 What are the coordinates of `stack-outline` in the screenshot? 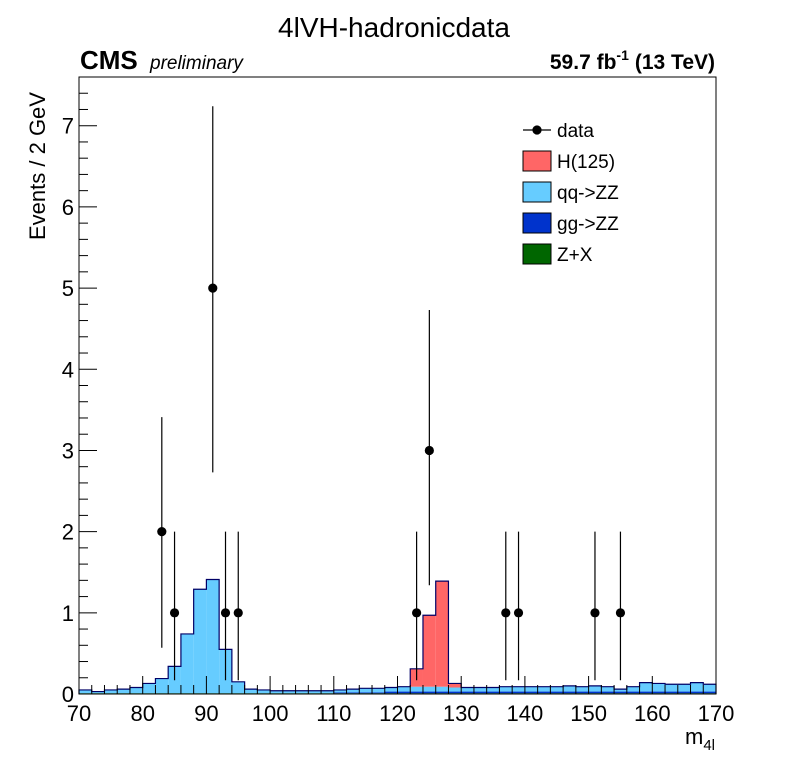 It's located at (397, 636).